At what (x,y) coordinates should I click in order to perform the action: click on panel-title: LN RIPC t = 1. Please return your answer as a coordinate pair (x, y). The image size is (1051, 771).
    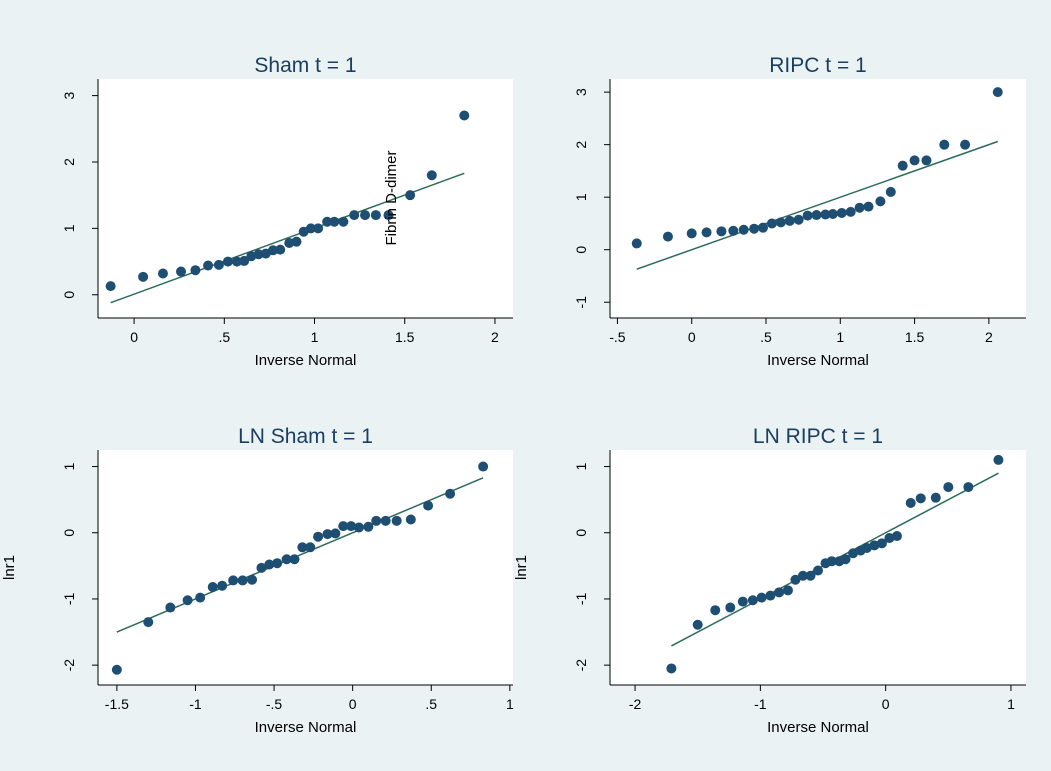
    Looking at the image, I should click on (818, 436).